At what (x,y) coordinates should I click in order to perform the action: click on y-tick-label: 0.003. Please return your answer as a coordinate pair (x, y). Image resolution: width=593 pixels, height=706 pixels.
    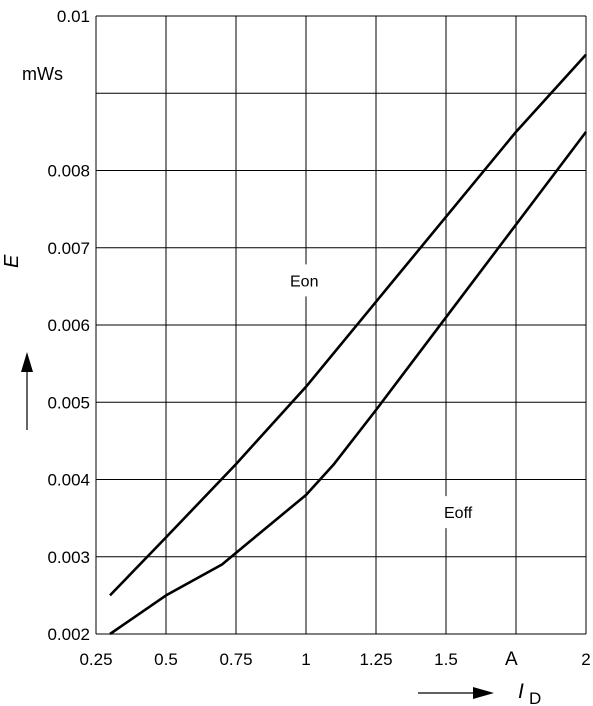
    Looking at the image, I should click on (68, 557).